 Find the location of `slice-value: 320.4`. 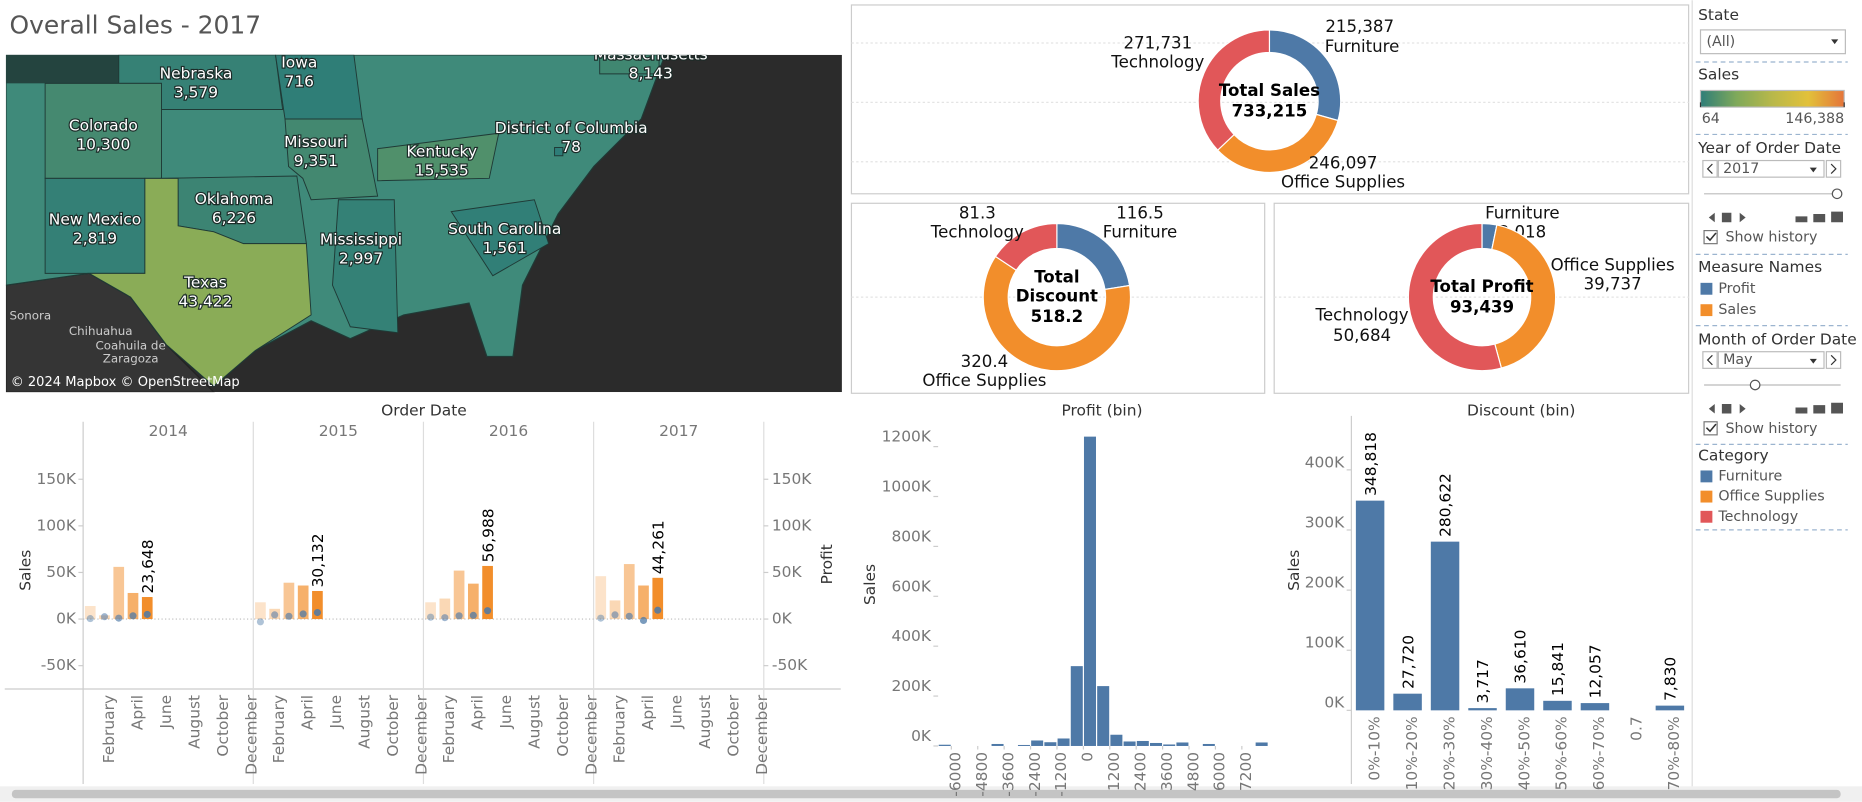

slice-value: 320.4 is located at coordinates (985, 361).